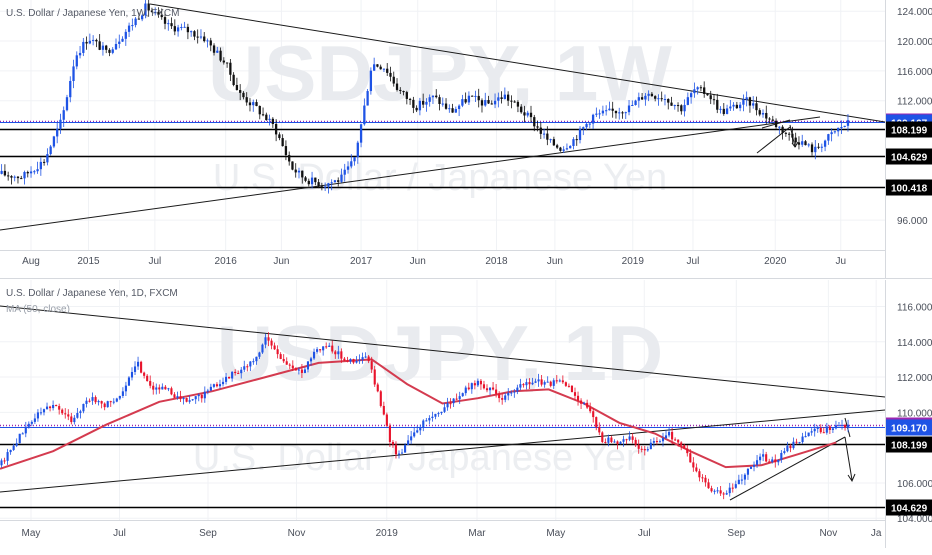 The width and height of the screenshot is (932, 555). What do you see at coordinates (914, 378) in the screenshot?
I see `daily-price-tick-2: 112.000` at bounding box center [914, 378].